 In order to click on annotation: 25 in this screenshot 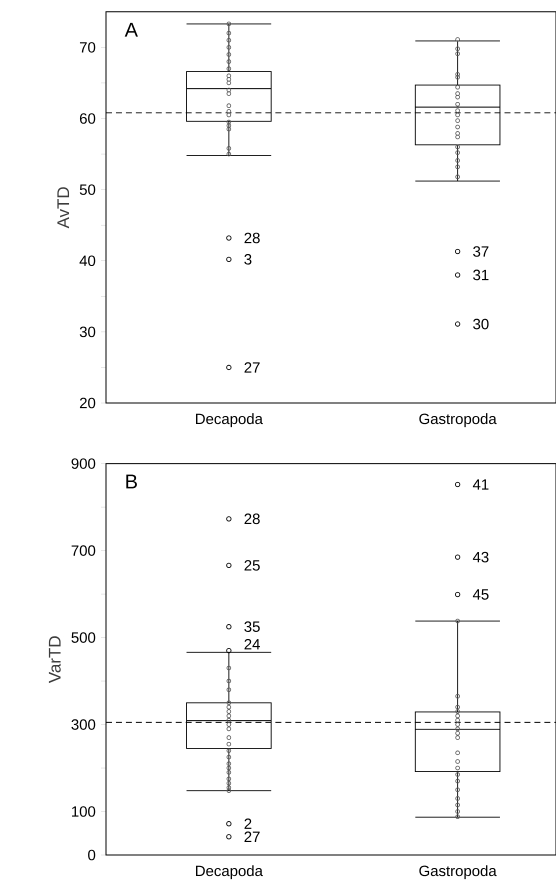, I will do `click(252, 565)`.